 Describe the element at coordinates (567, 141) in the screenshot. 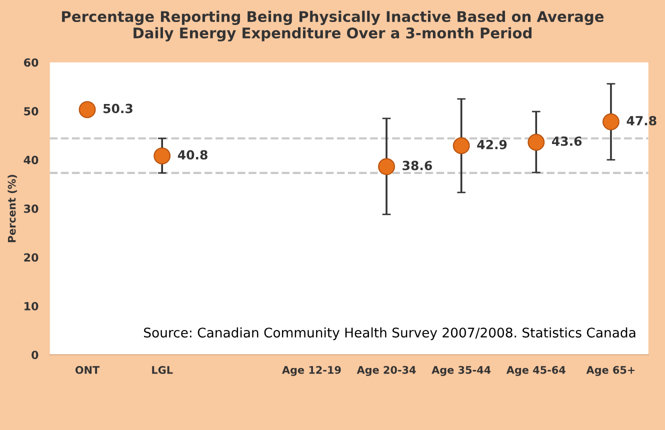

I see `data-label: 43.6` at that location.